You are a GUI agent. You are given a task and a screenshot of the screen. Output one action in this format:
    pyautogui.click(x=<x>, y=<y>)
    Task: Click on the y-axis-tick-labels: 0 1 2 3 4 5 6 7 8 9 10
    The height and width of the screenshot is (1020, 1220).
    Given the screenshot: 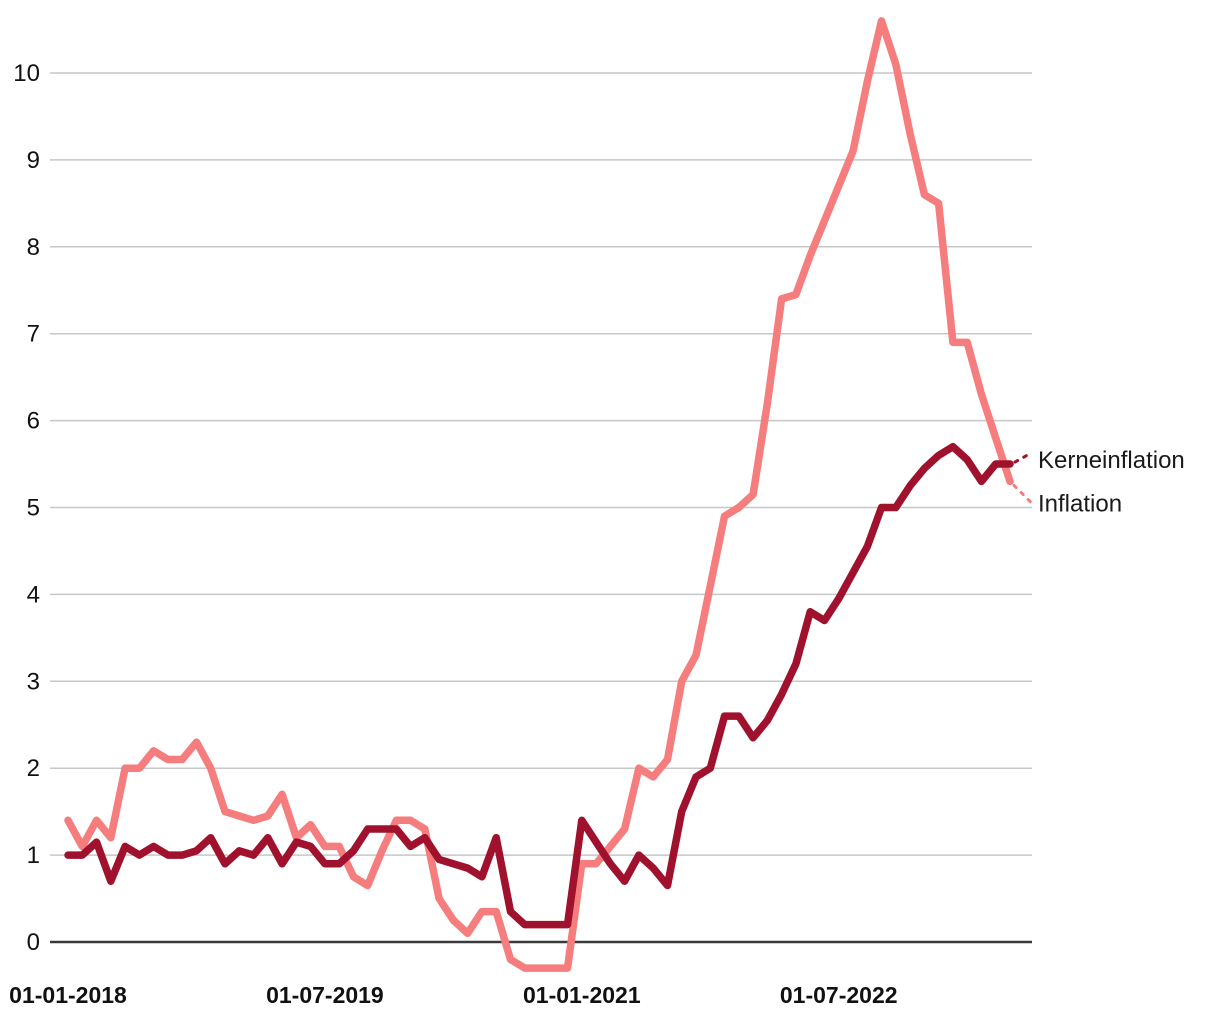 What is the action you would take?
    pyautogui.click(x=26, y=508)
    